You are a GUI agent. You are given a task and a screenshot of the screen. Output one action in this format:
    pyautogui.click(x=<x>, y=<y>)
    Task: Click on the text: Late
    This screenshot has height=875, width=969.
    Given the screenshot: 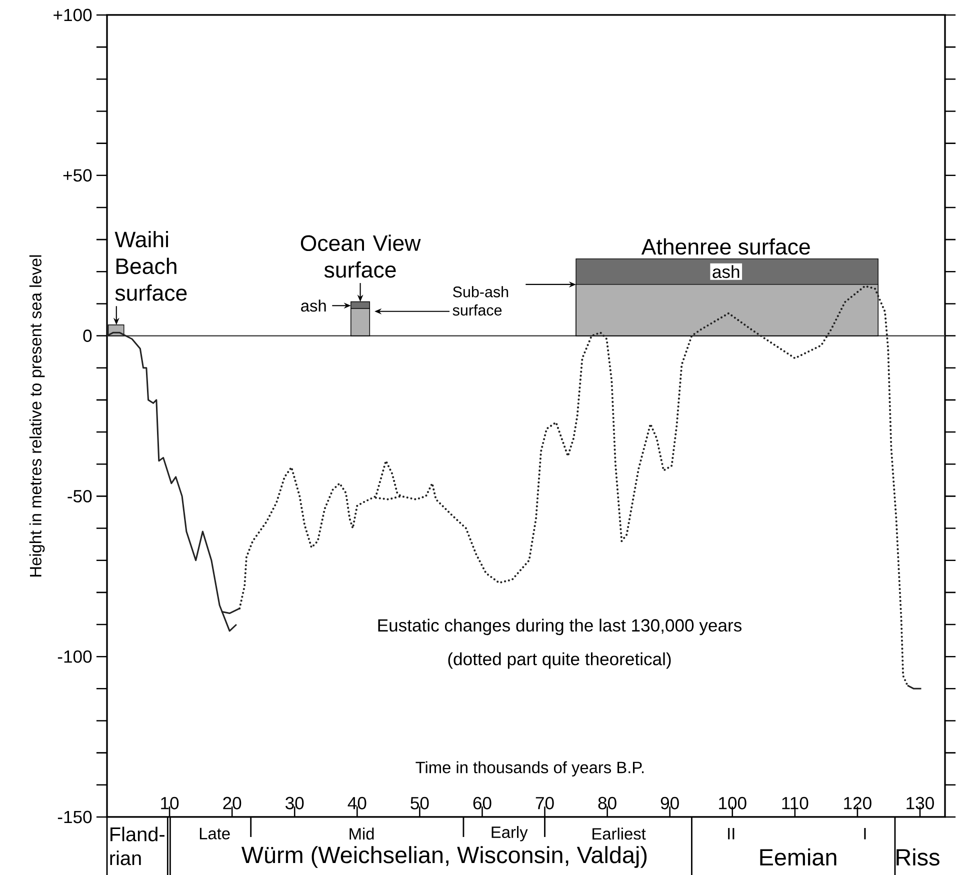 What is the action you would take?
    pyautogui.click(x=215, y=834)
    